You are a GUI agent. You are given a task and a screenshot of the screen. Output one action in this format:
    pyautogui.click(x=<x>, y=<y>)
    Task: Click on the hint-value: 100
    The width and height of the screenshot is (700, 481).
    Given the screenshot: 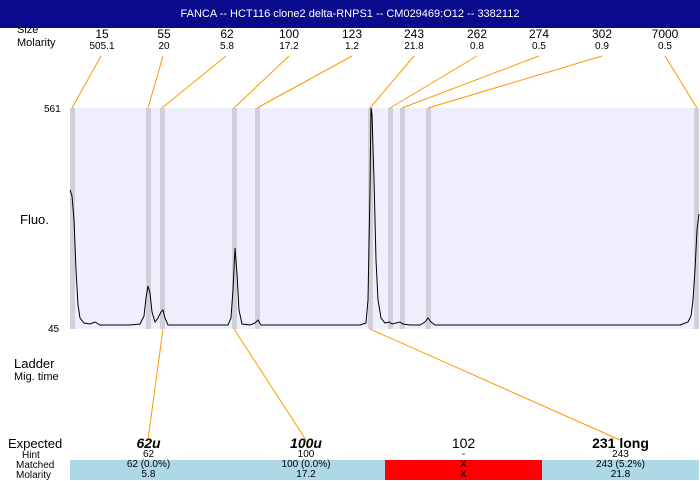 What is the action you would take?
    pyautogui.click(x=306, y=454)
    